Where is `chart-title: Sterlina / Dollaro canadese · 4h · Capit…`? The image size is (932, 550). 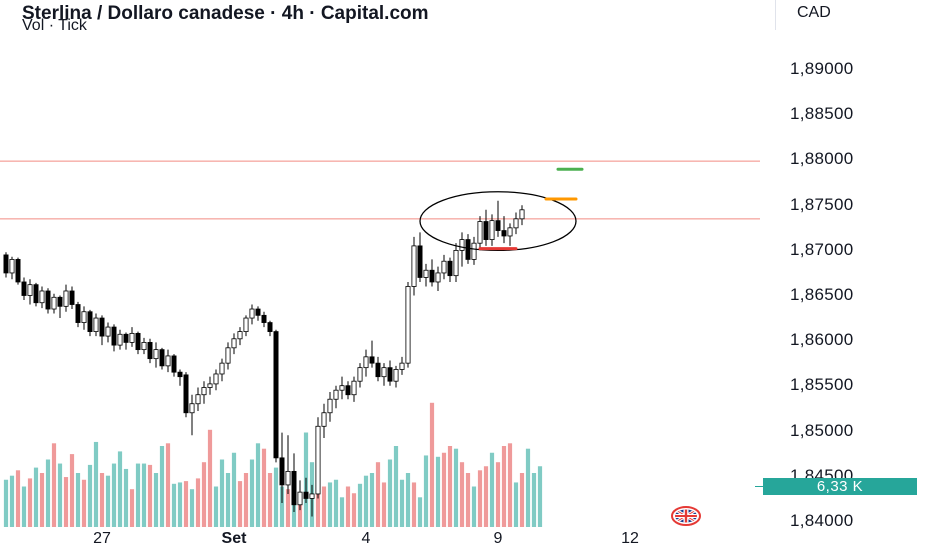 chart-title: Sterlina / Dollaro canadese · 4h · Capit… is located at coordinates (225, 13).